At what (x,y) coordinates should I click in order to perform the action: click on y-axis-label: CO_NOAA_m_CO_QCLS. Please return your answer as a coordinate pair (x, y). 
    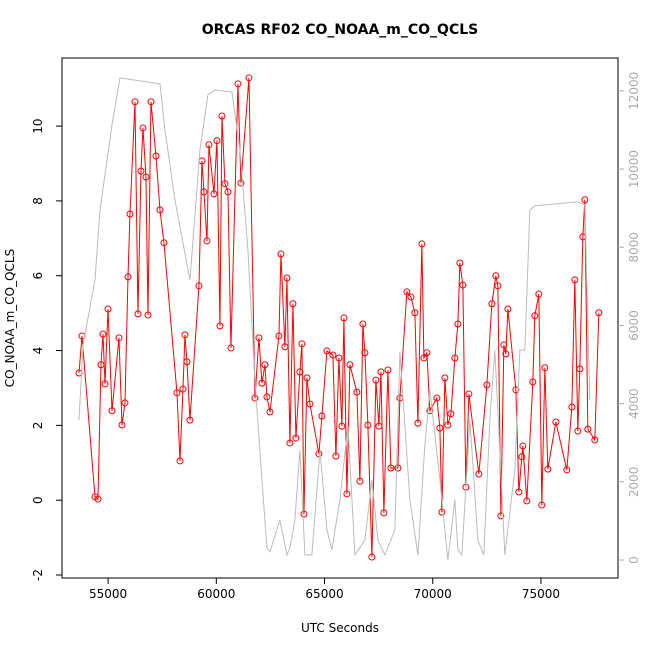
    Looking at the image, I should click on (10, 318).